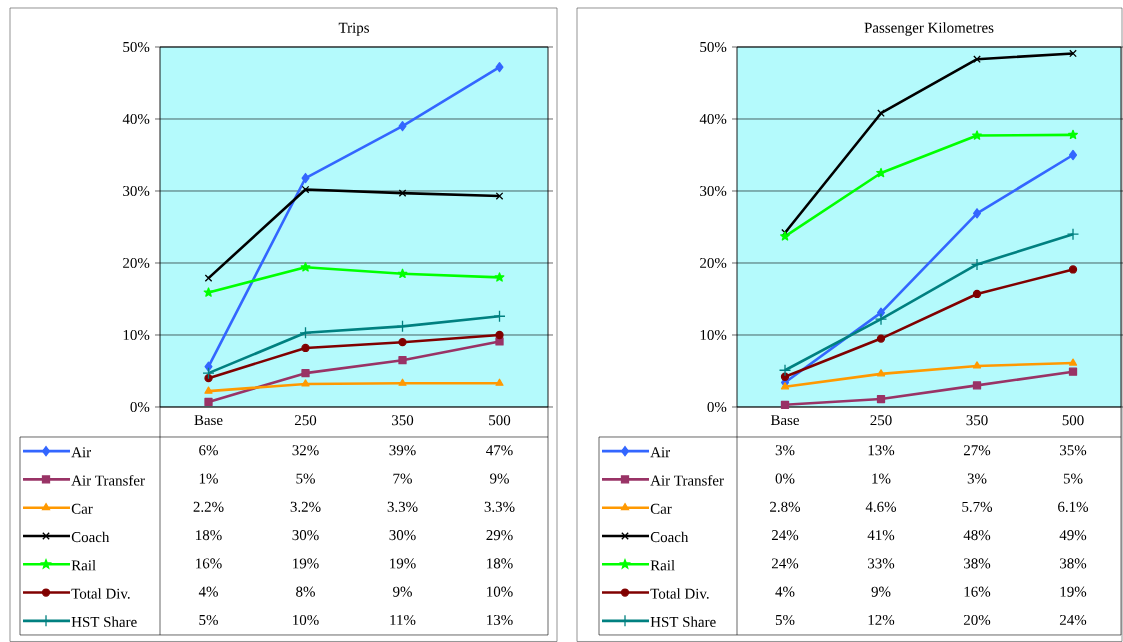 Image resolution: width=1123 pixels, height=642 pixels. Describe the element at coordinates (402, 450) in the screenshot. I see `data-label: 39%` at that location.